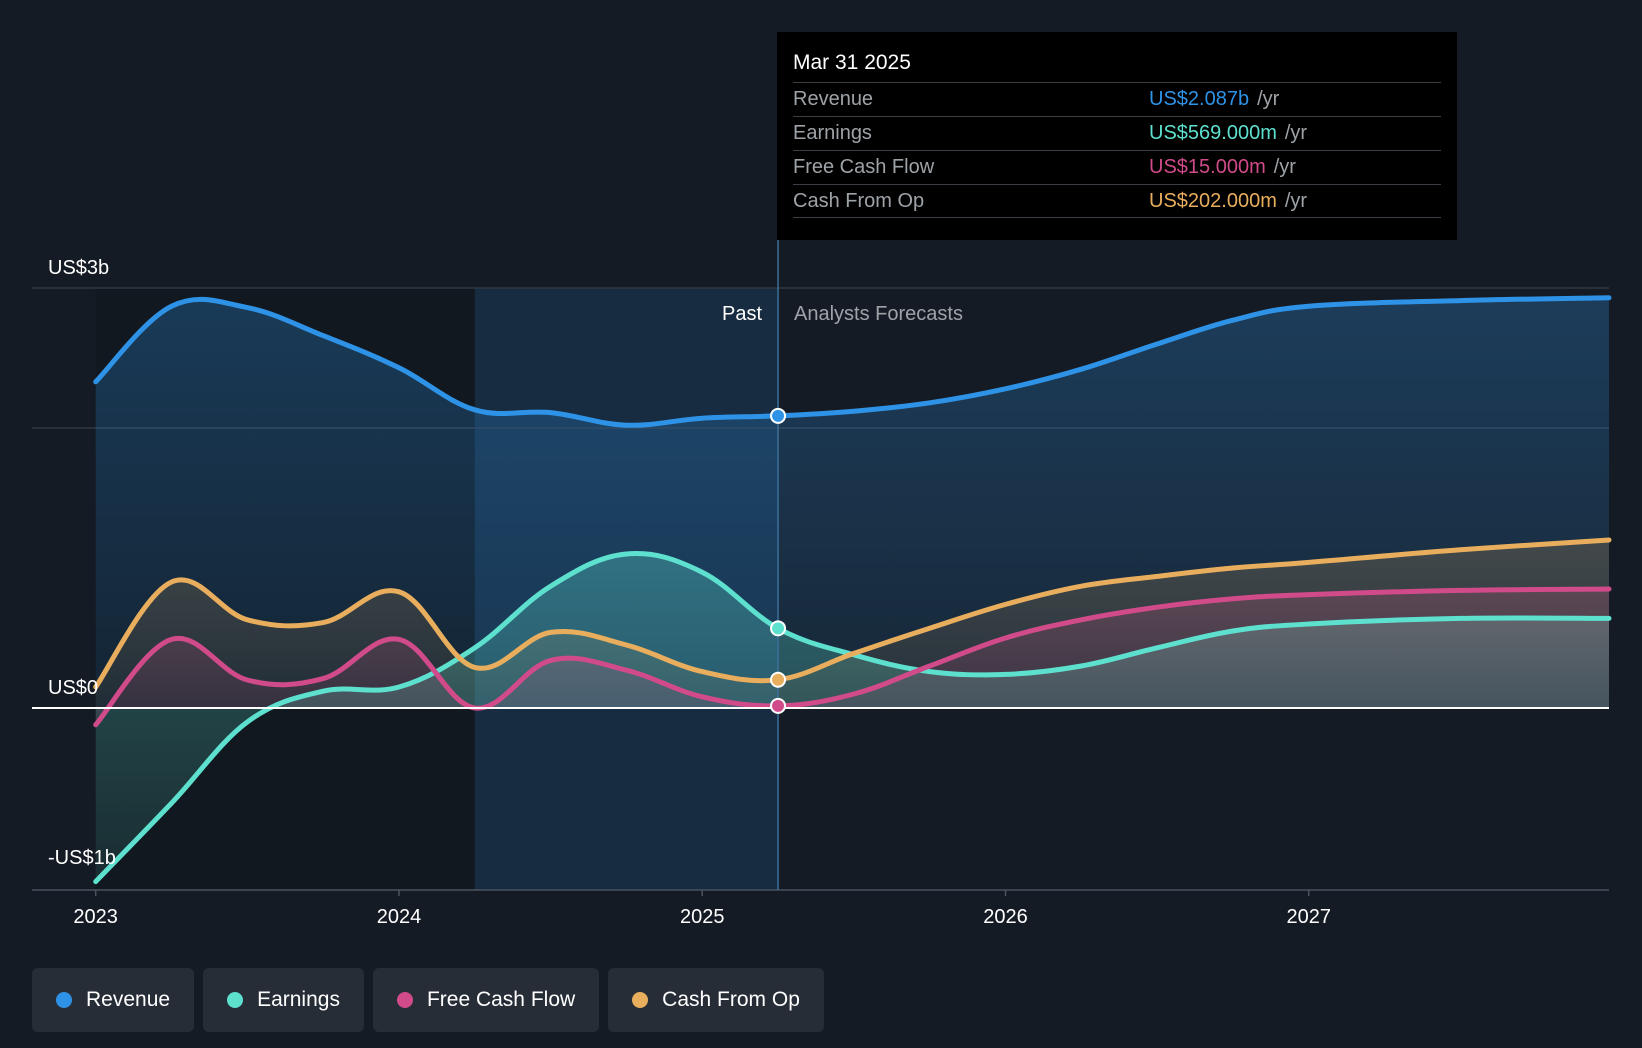 This screenshot has width=1642, height=1048. I want to click on y-axis-ticks: US$3b US$0 -US$1b, so click(82, 563).